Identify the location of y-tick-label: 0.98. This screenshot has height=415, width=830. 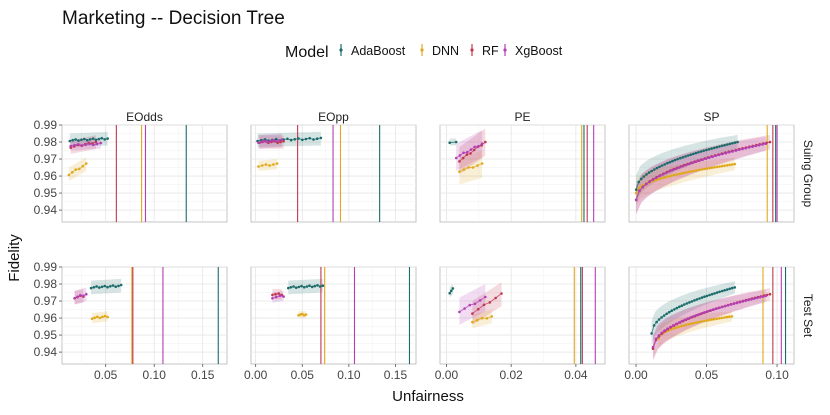
(46, 142).